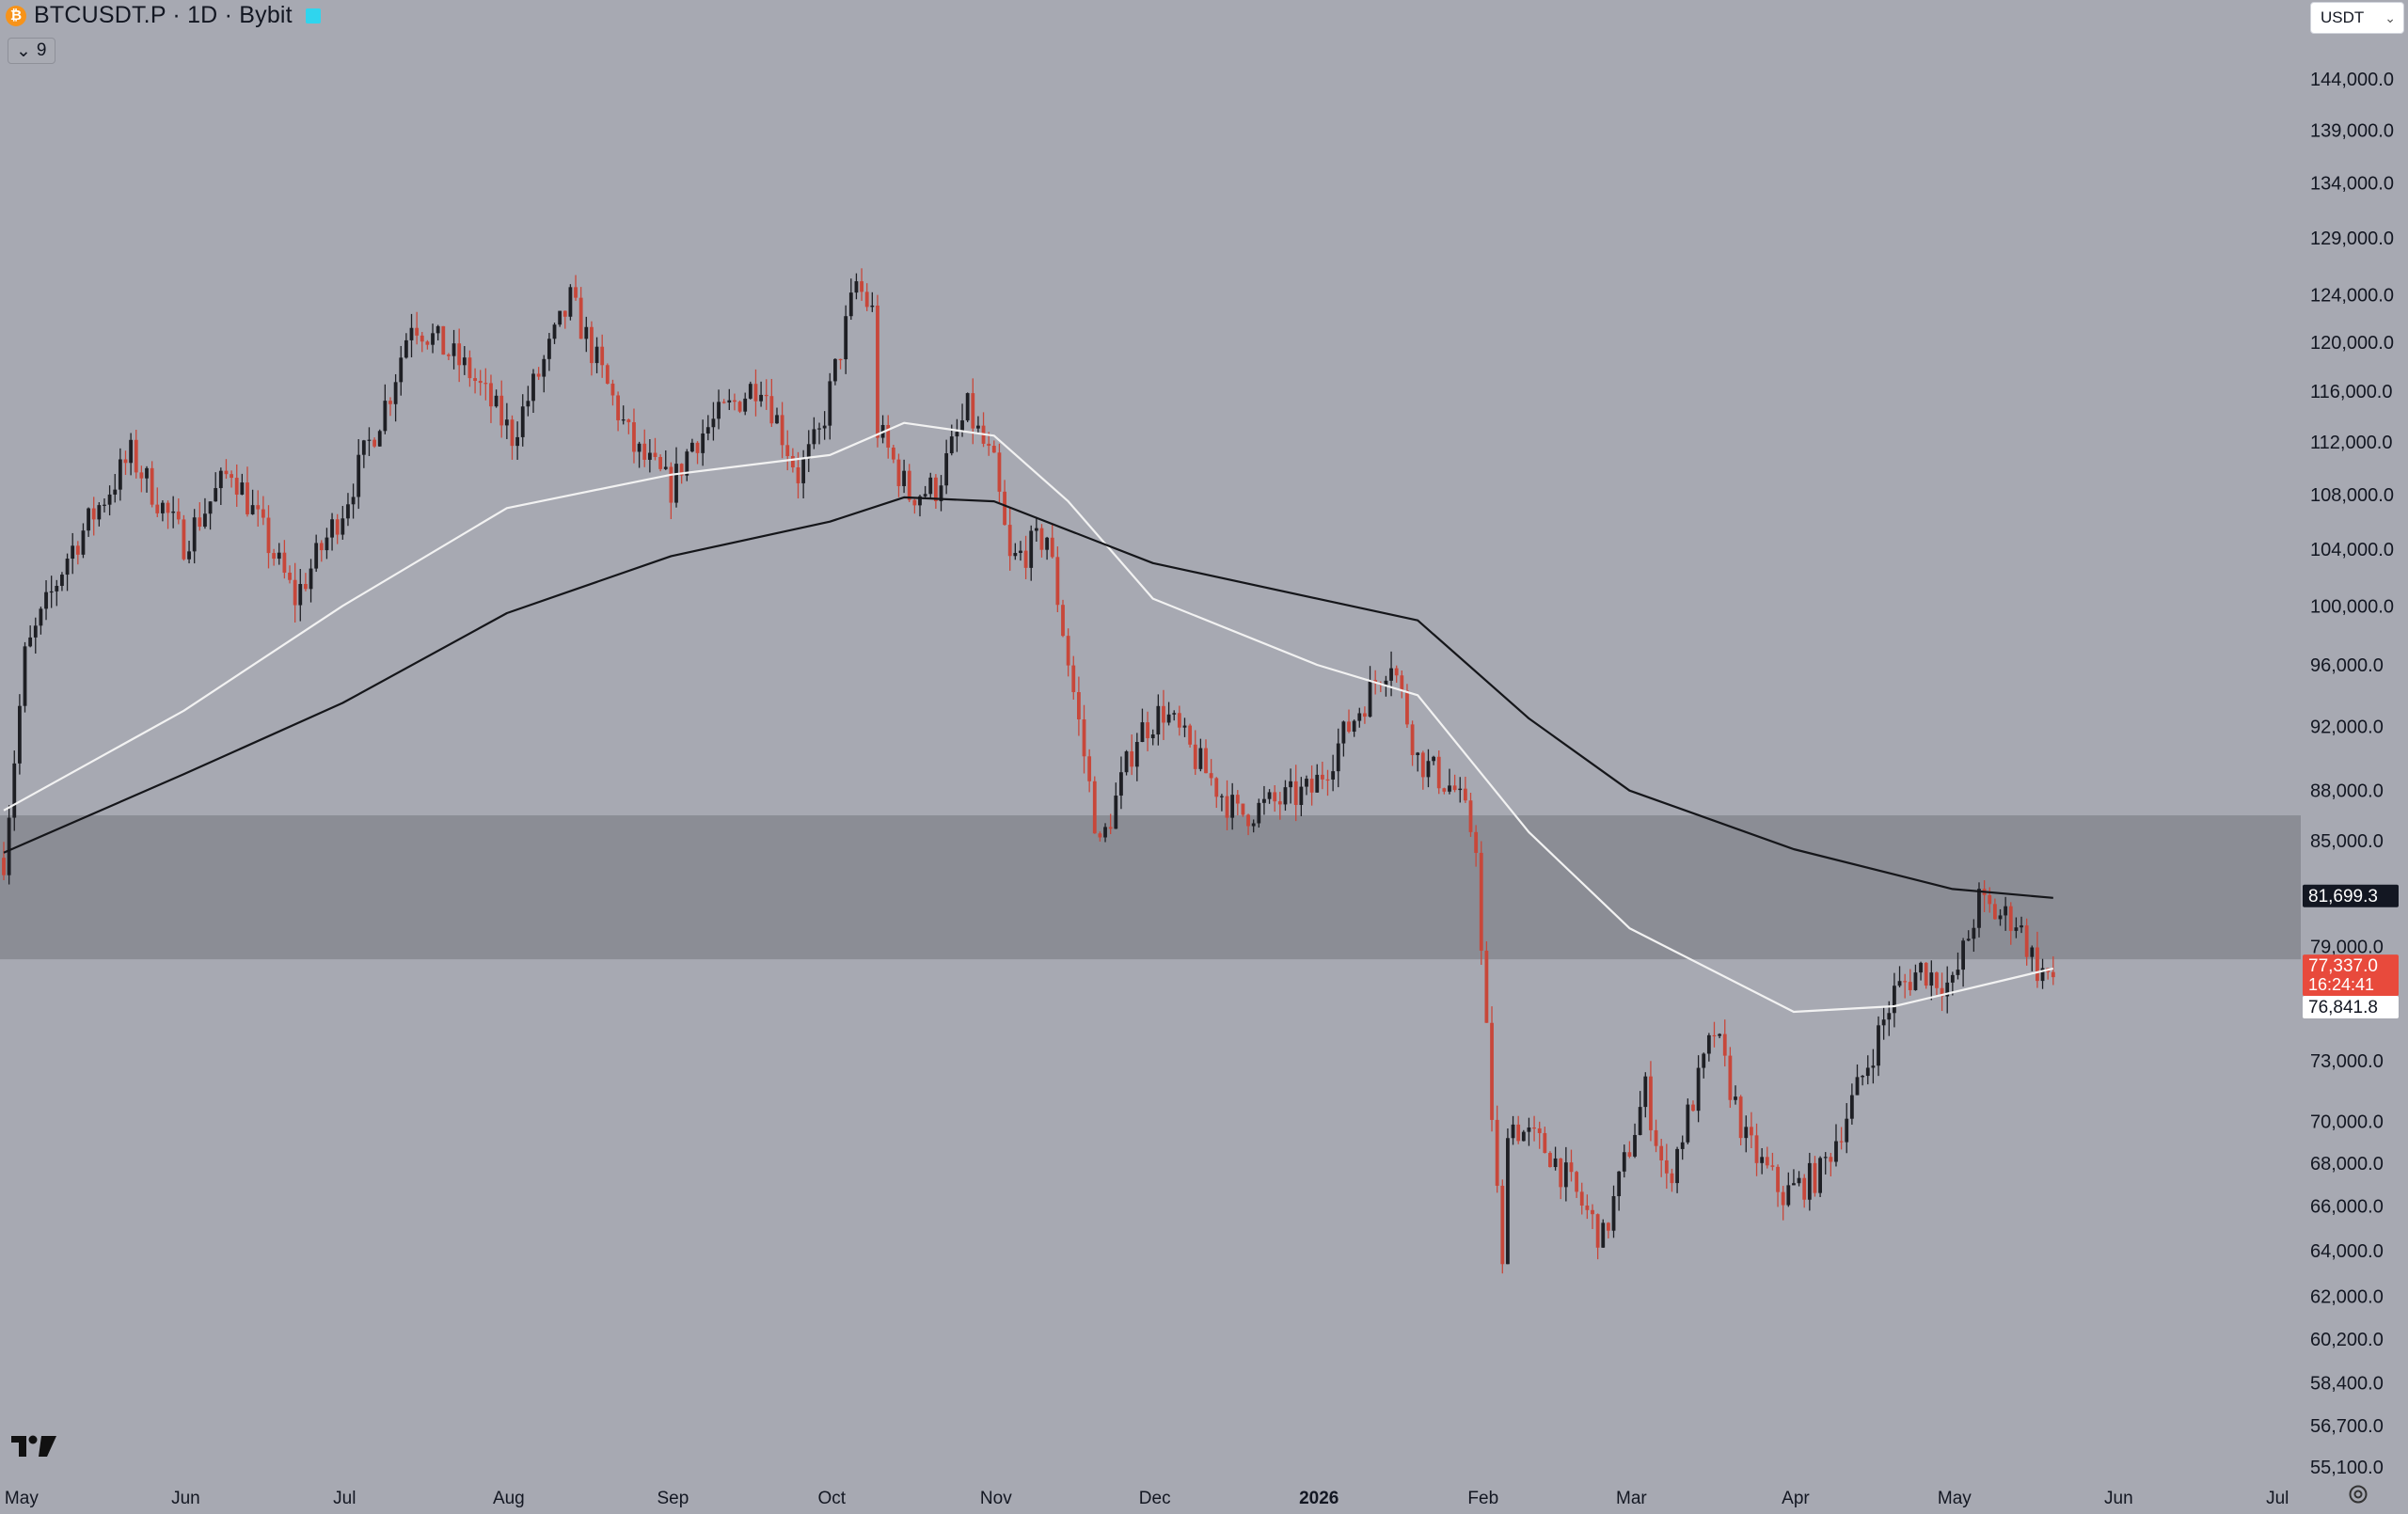 The image size is (2408, 1514). I want to click on symbol-title: BTCUSDT.P · 1D · Bybit, so click(164, 15).